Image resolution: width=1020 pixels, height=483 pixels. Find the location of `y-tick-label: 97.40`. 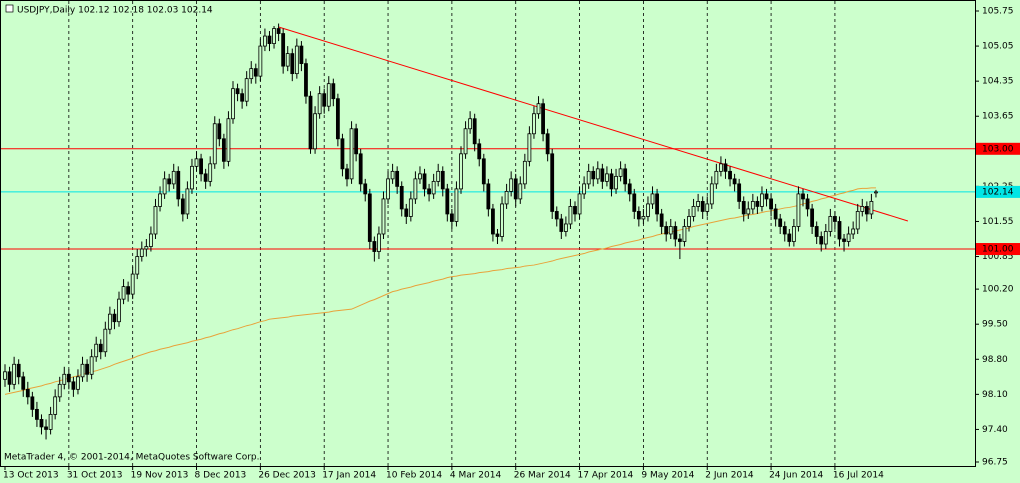

y-tick-label: 97.40 is located at coordinates (995, 430).